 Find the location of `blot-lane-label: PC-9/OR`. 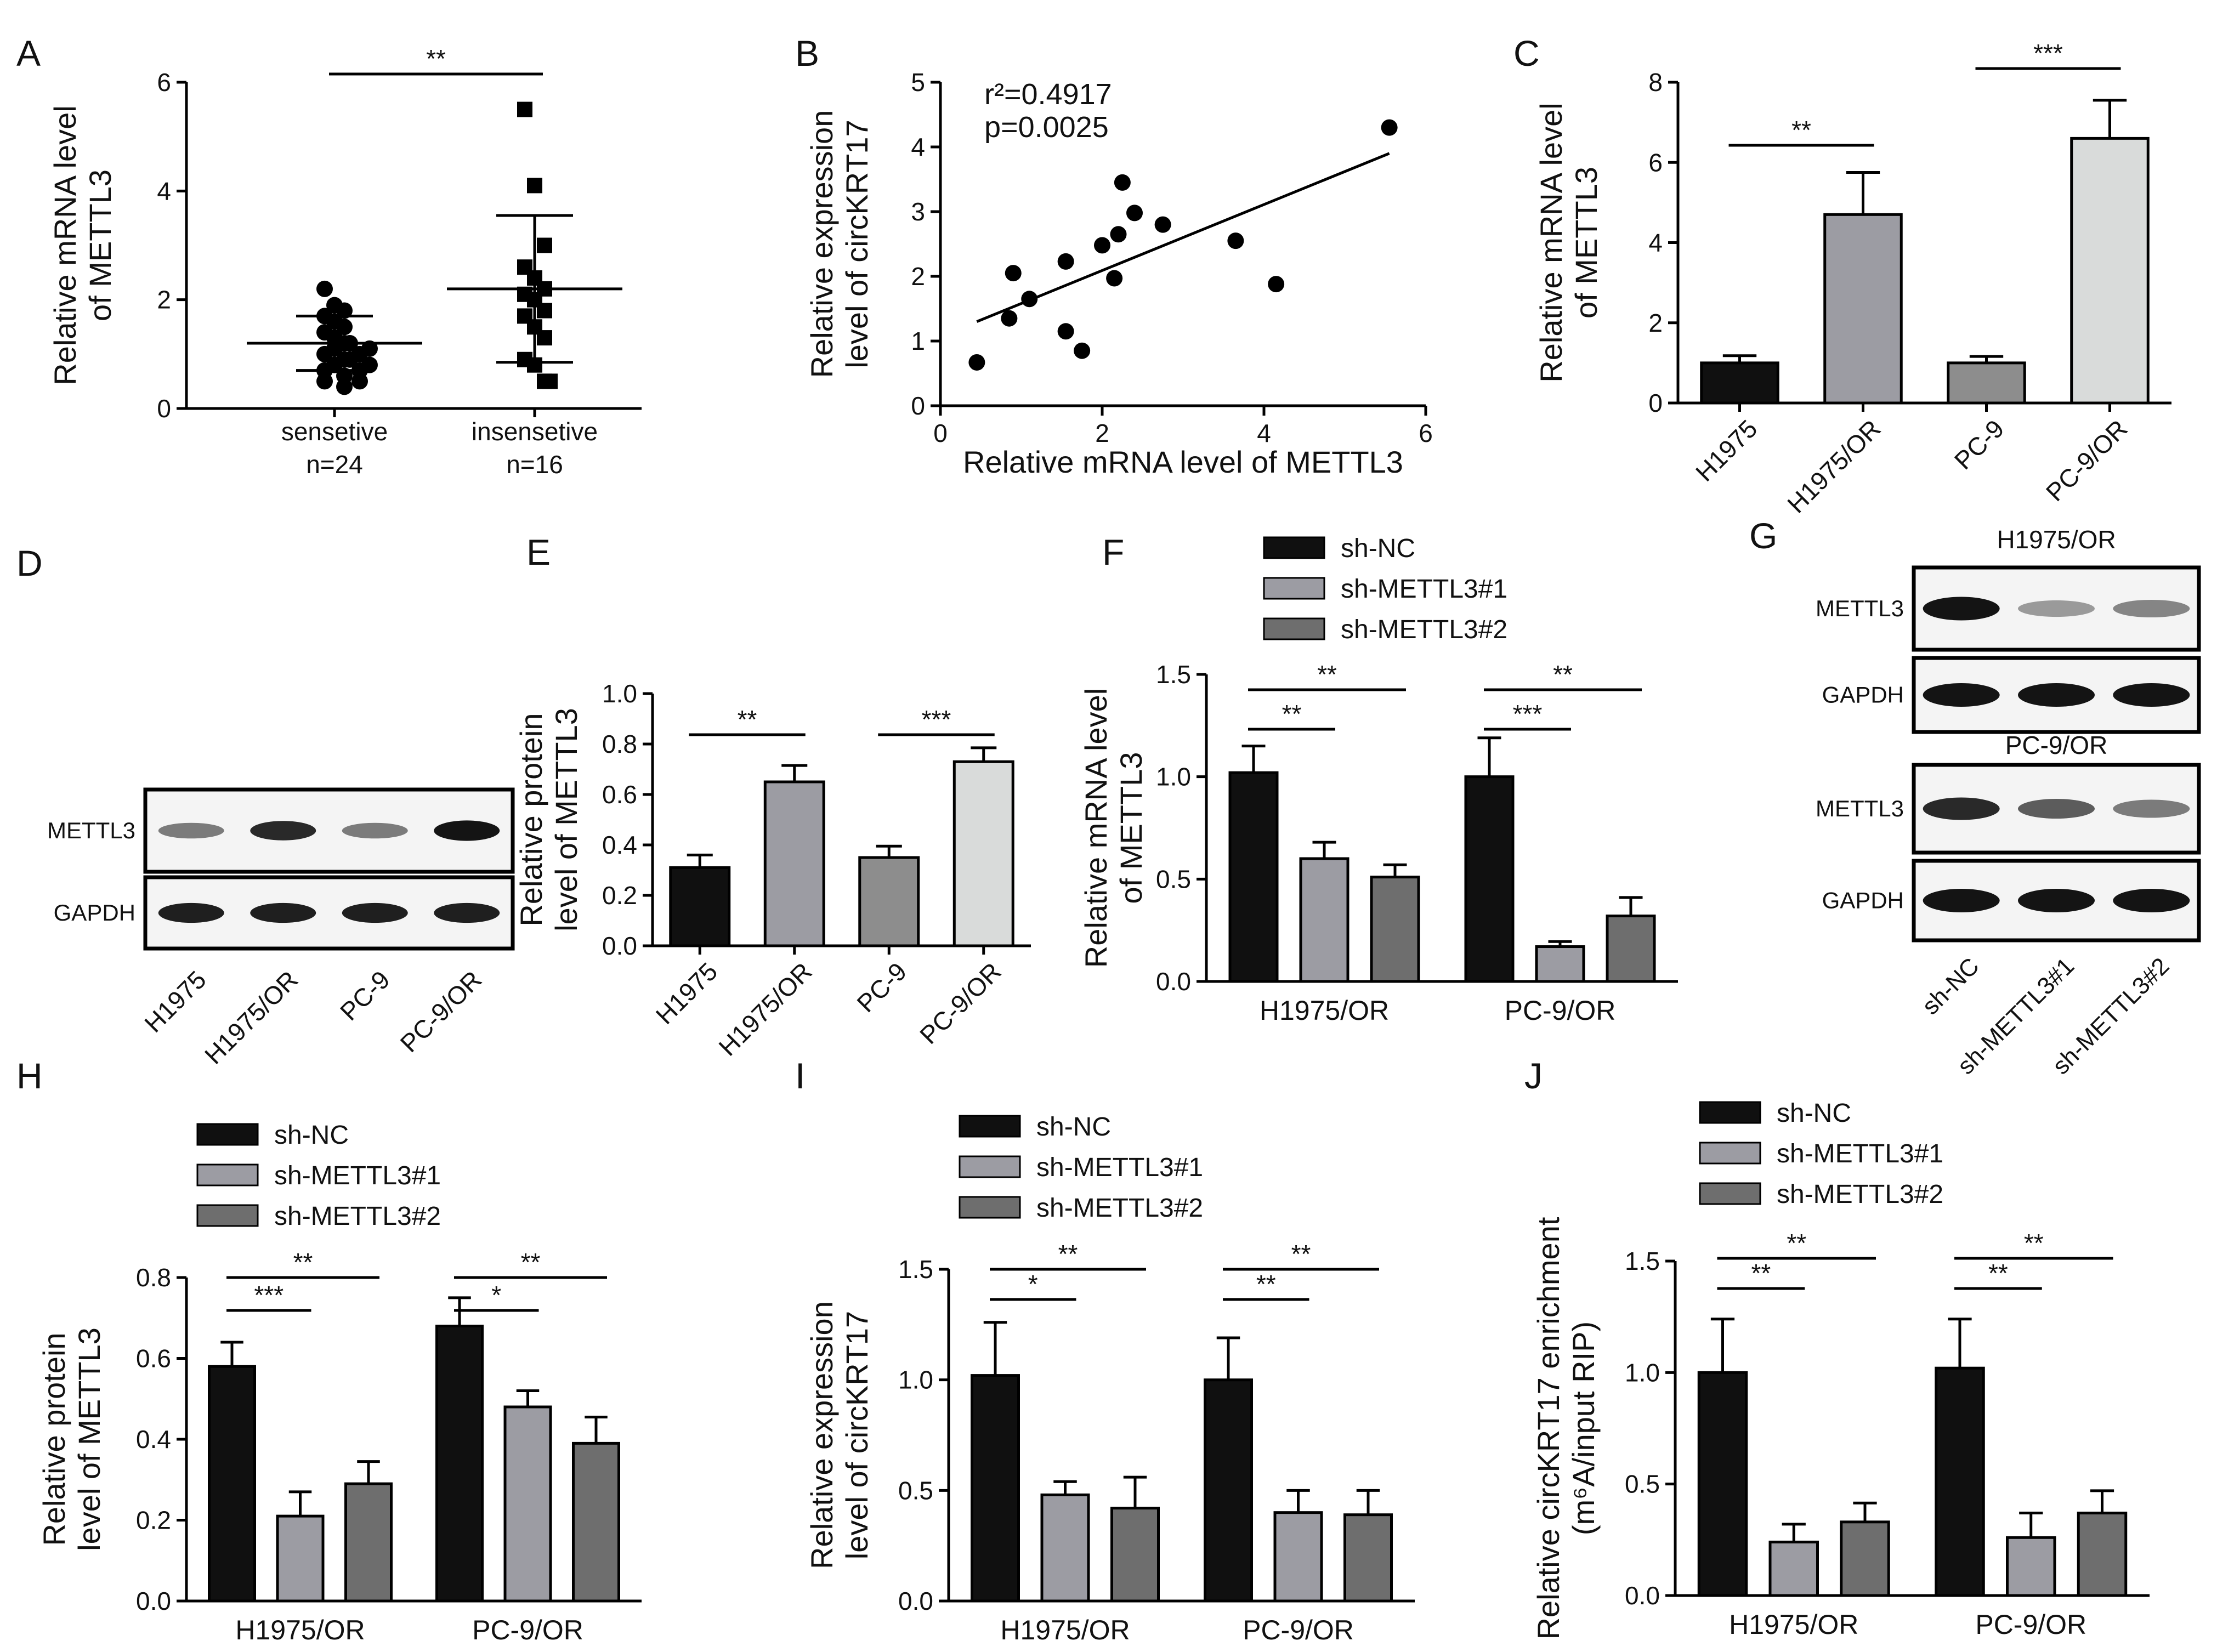

blot-lane-label: PC-9/OR is located at coordinates (441, 1011).